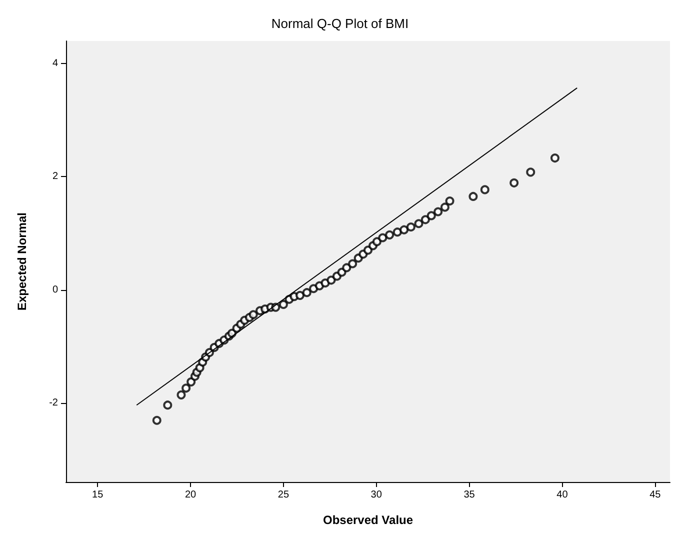 This screenshot has height=546, width=680. What do you see at coordinates (190, 495) in the screenshot?
I see `x-tick-label: 20` at bounding box center [190, 495].